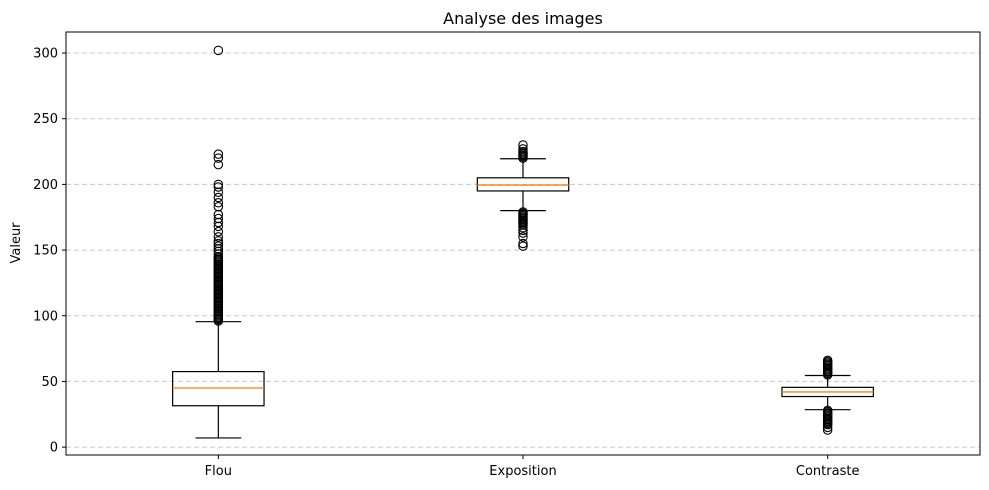 The width and height of the screenshot is (989, 490). What do you see at coordinates (45, 54) in the screenshot?
I see `y-tick-label: 300` at bounding box center [45, 54].